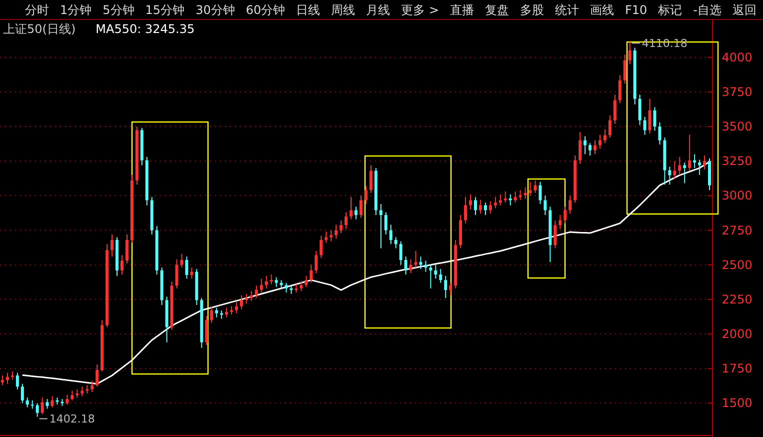 Image resolution: width=763 pixels, height=437 pixels. Describe the element at coordinates (737, 265) in the screenshot. I see `y-tick-label: 2500` at that location.